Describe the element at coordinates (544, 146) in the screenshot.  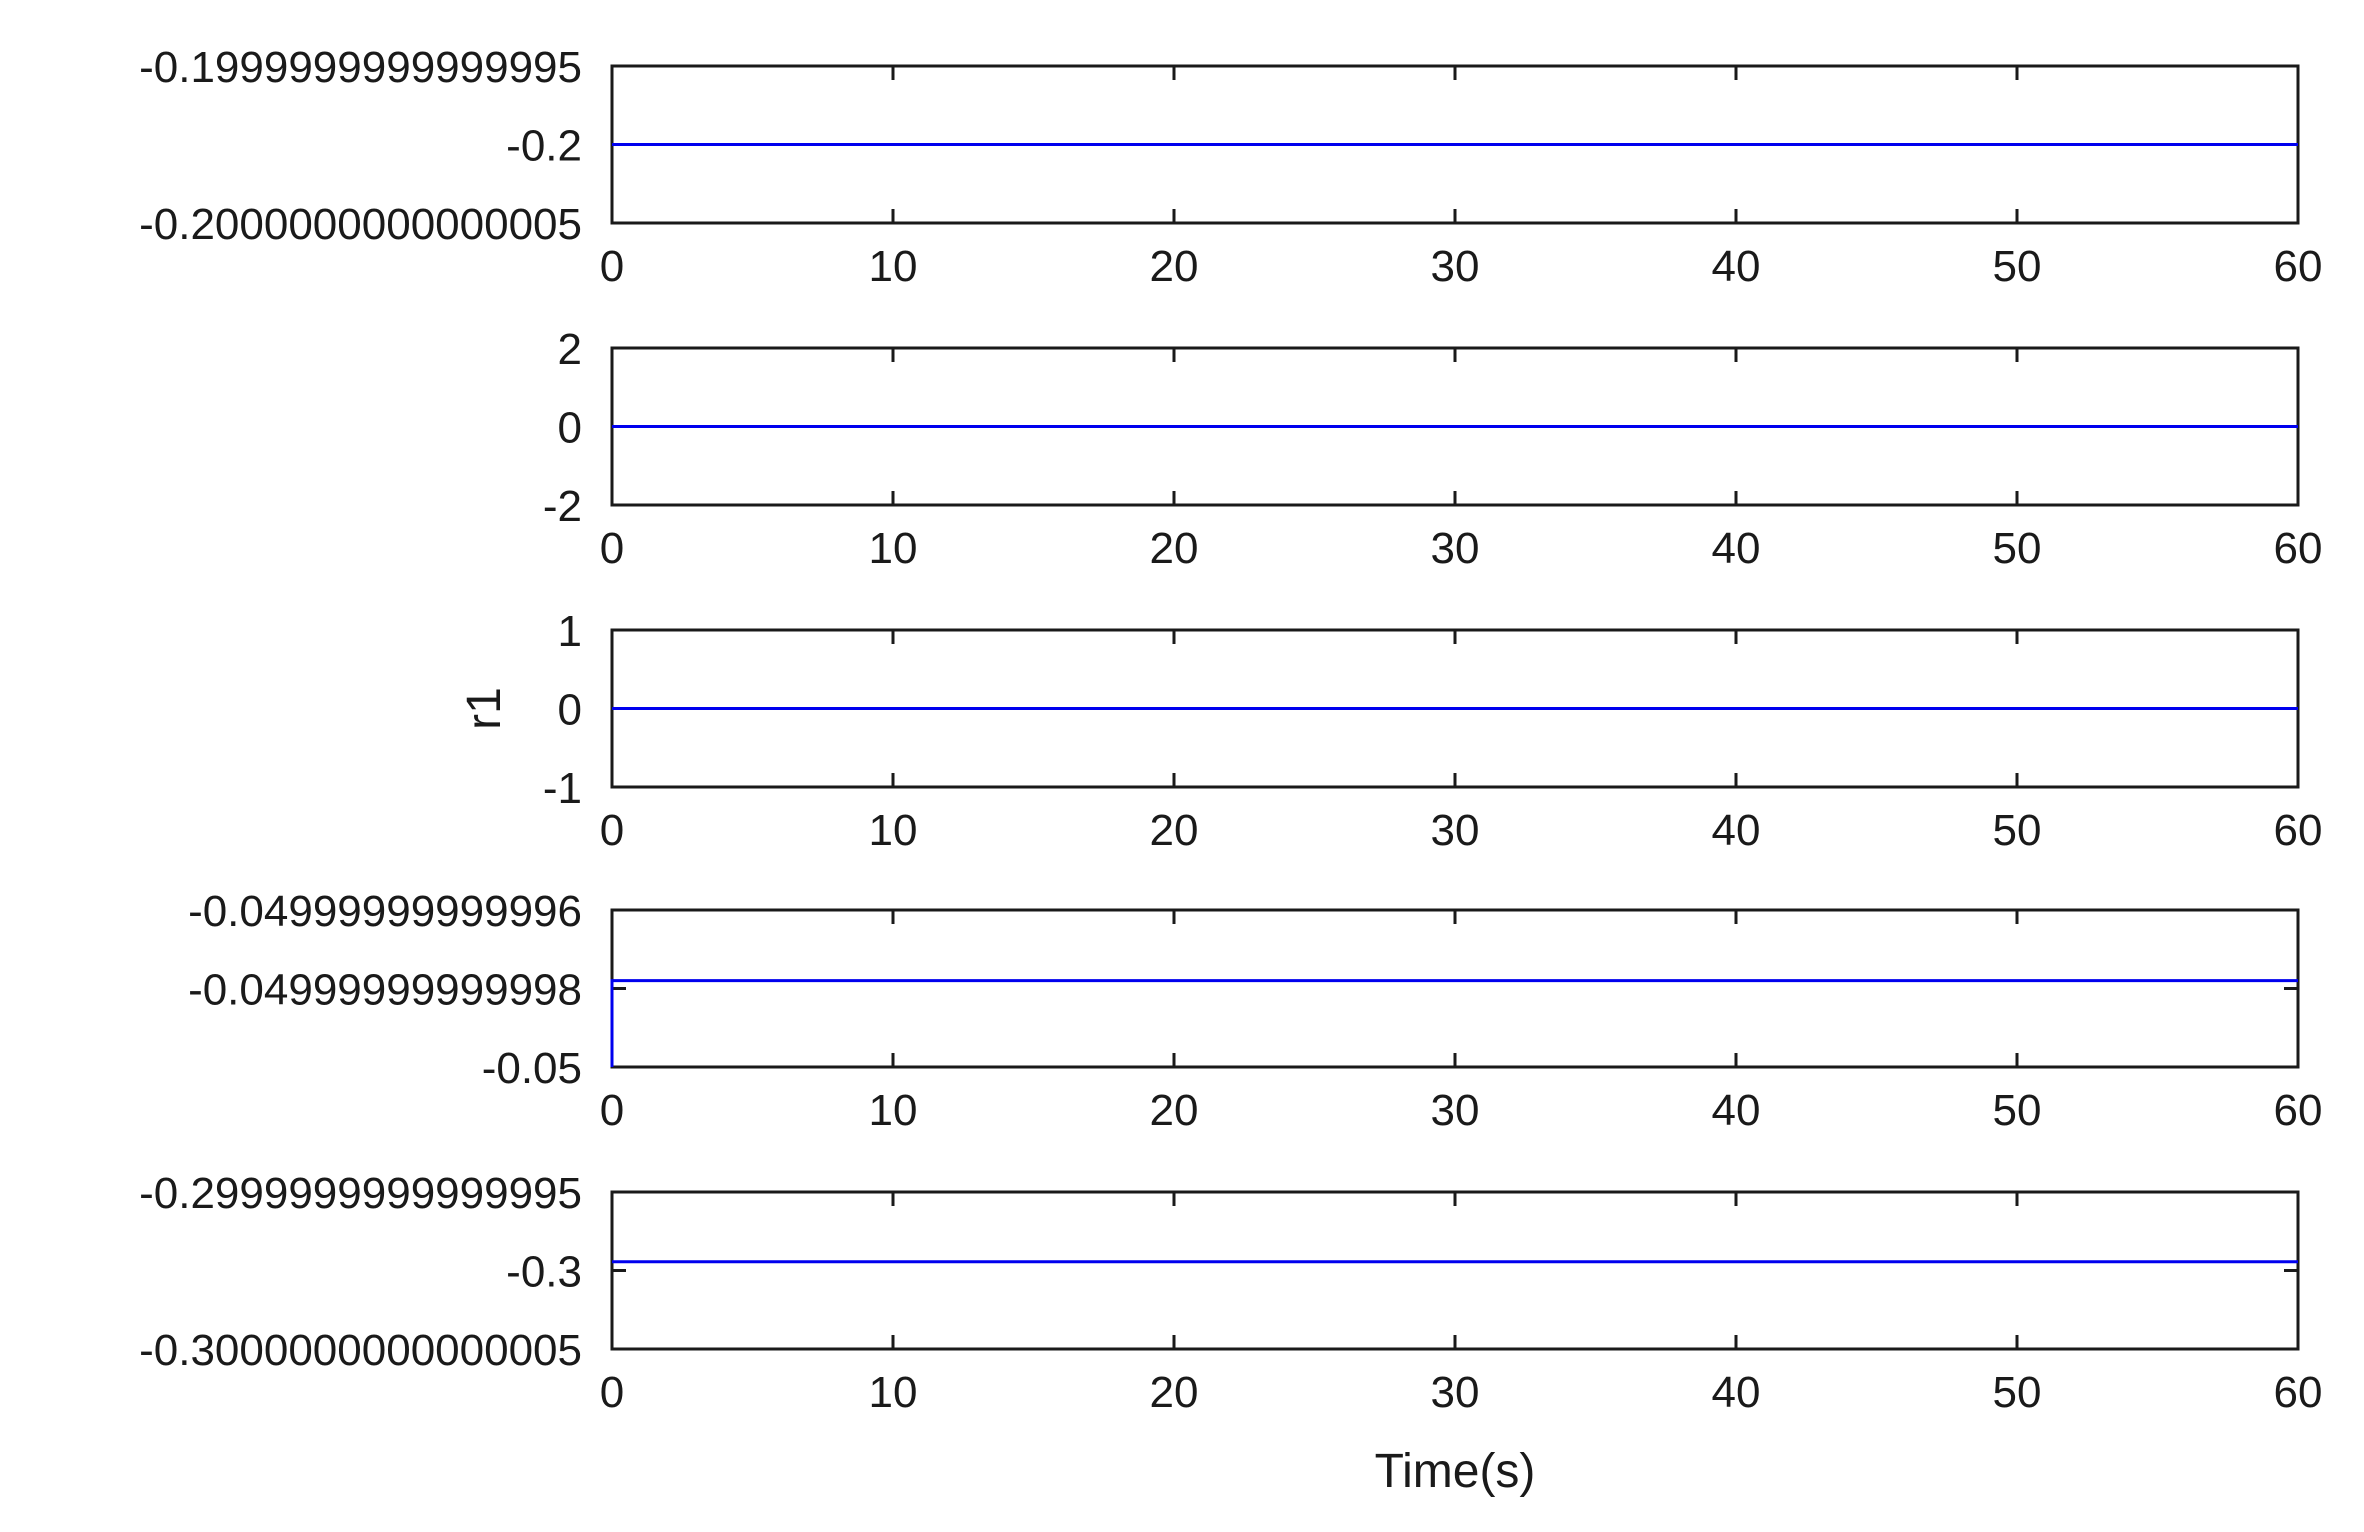
I see `y-tick-label: -0.2` at that location.